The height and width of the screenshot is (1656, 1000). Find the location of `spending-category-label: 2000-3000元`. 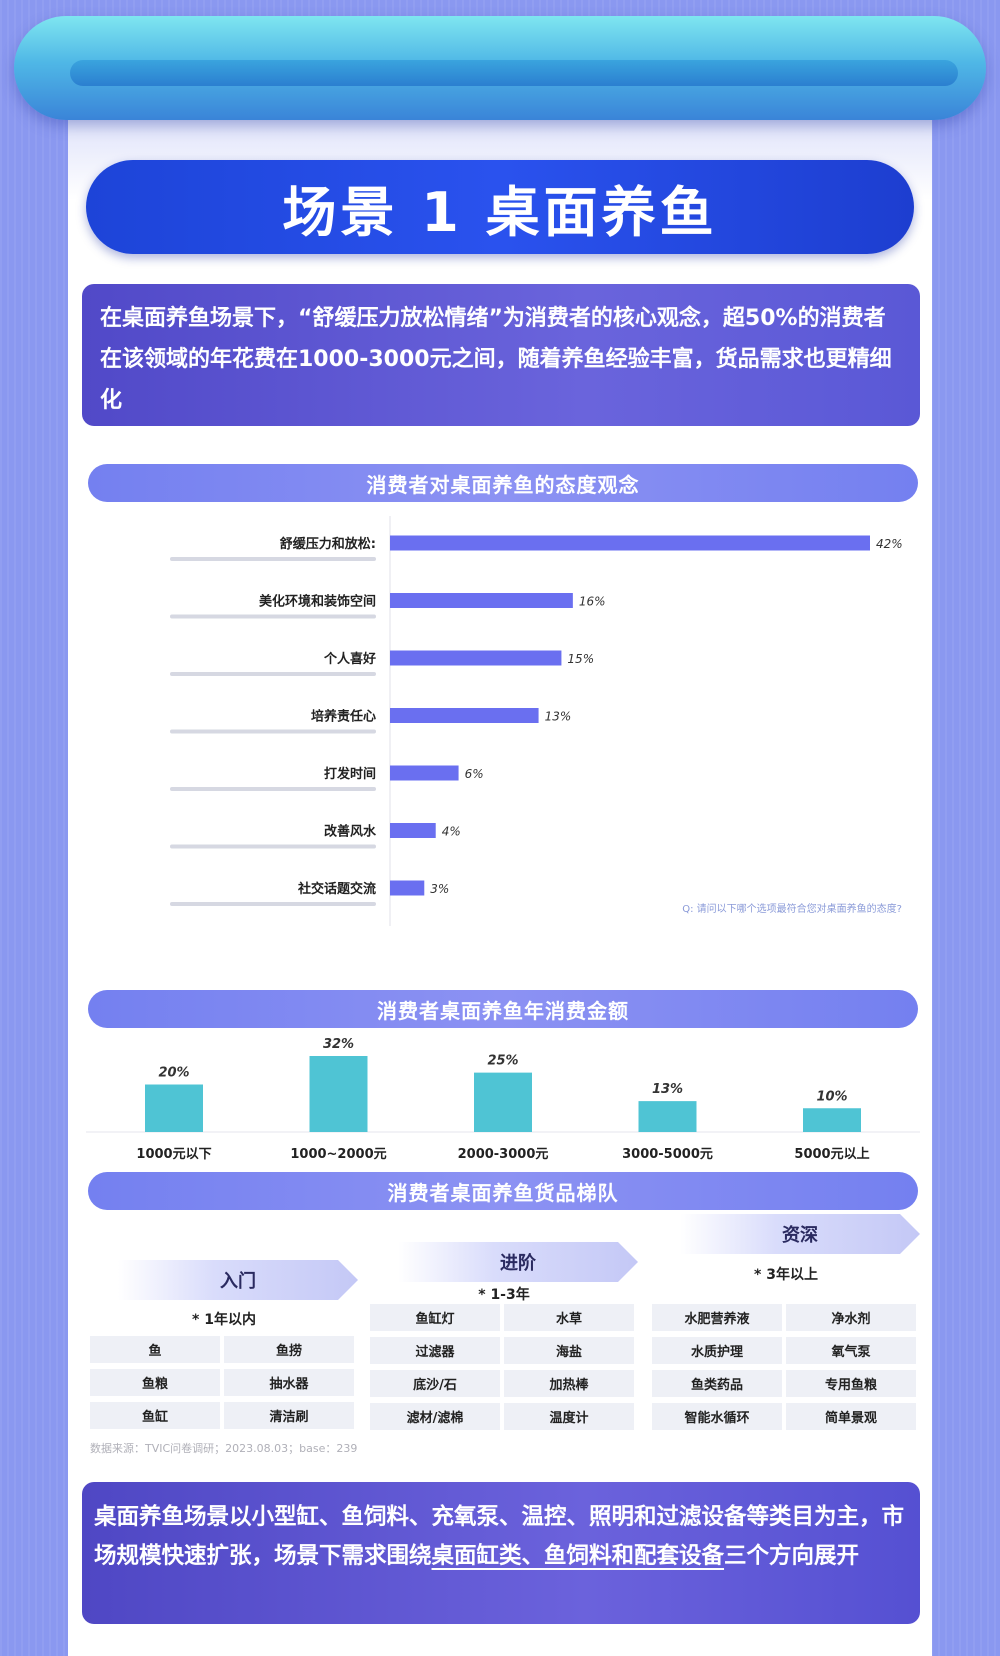

spending-category-label: 2000-3000元 is located at coordinates (503, 1154).